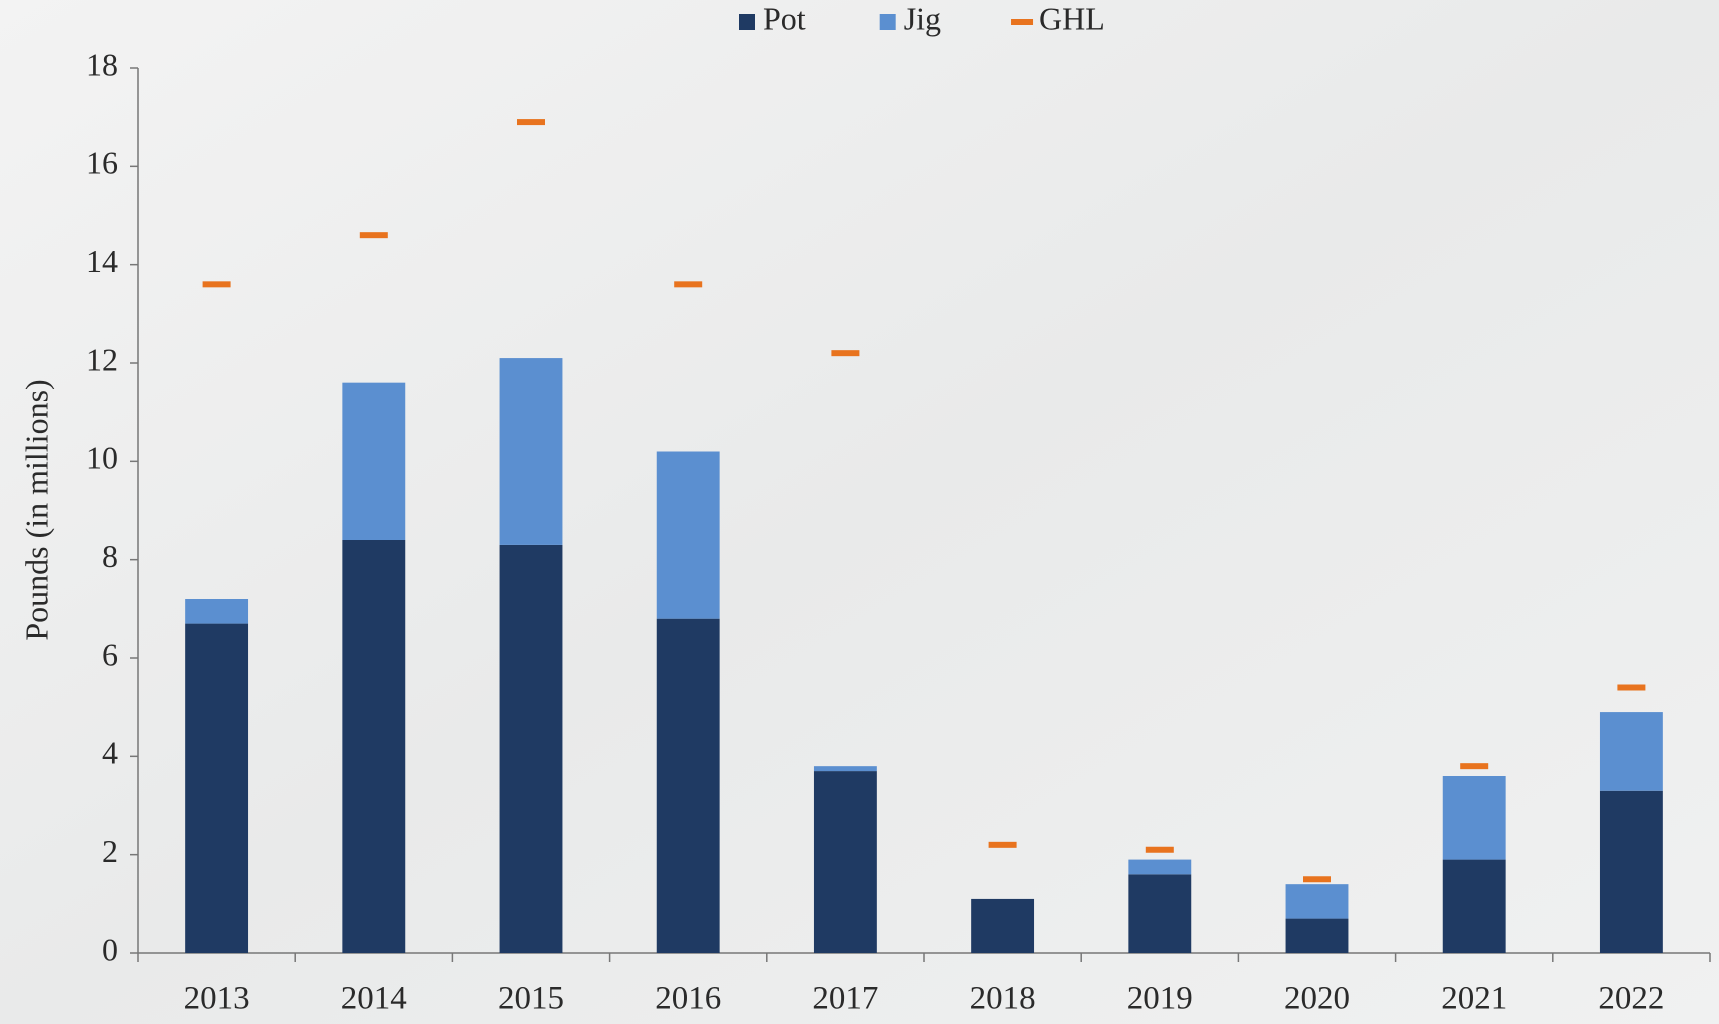 Image resolution: width=1719 pixels, height=1024 pixels. I want to click on y-axis-title: Pounds (in millions), so click(36, 509).